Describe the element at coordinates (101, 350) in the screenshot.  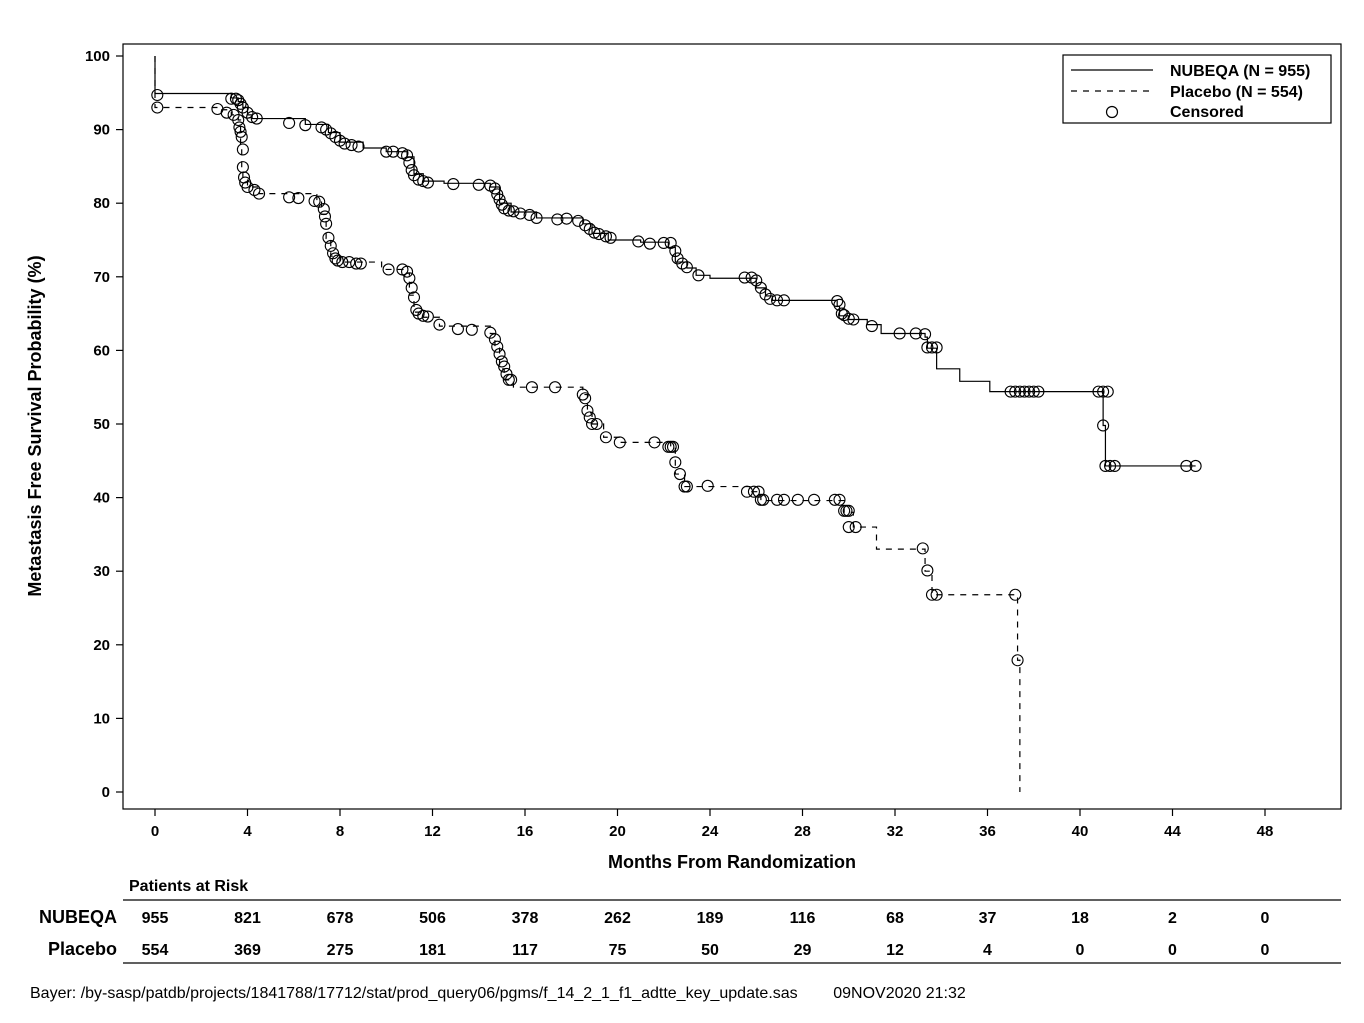
I see `y-tick-label-60: 60` at that location.